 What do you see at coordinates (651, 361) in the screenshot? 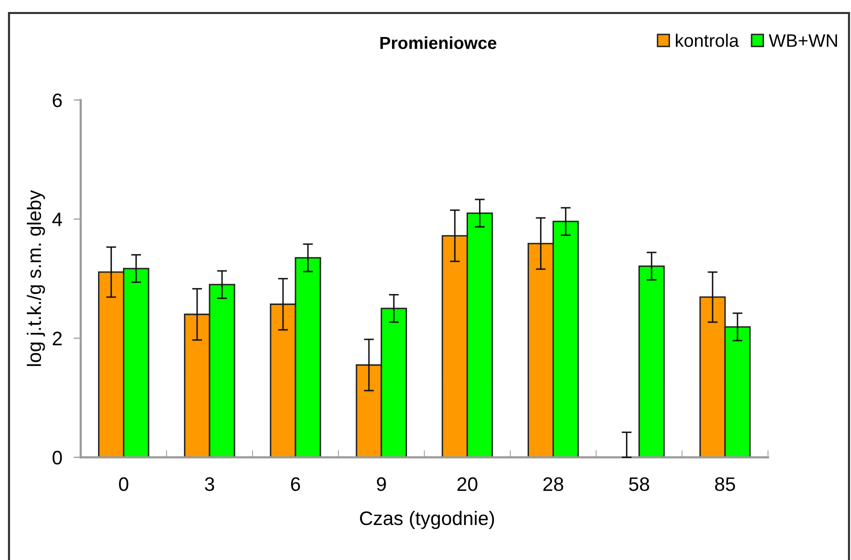
I see `bar` at bounding box center [651, 361].